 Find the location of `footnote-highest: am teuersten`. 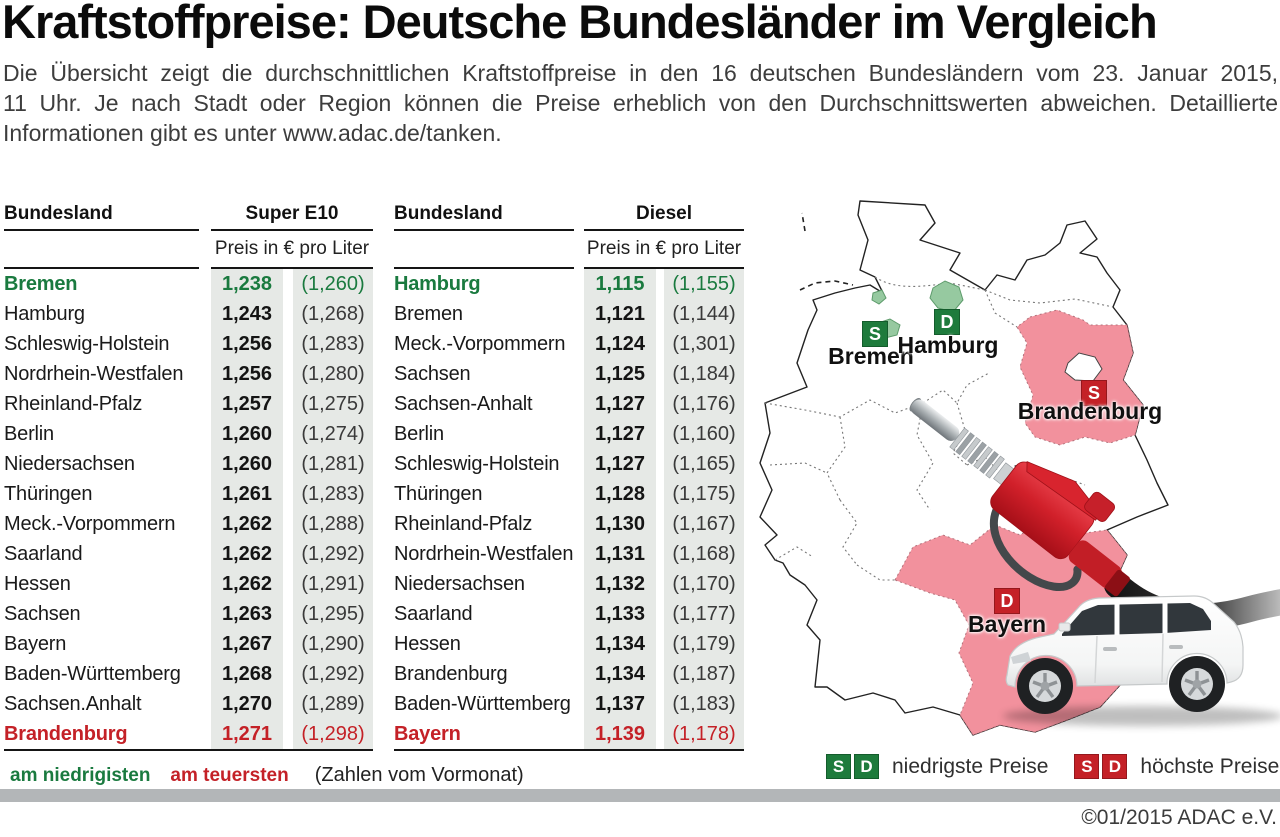

footnote-highest: am teuersten is located at coordinates (229, 775).